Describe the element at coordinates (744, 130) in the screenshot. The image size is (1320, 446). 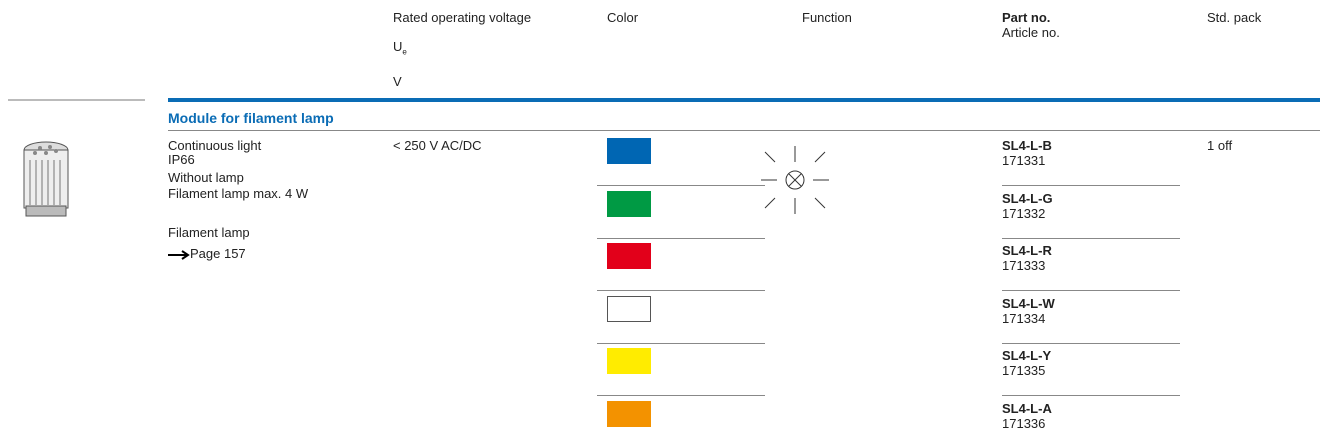
I see `section-rule` at that location.